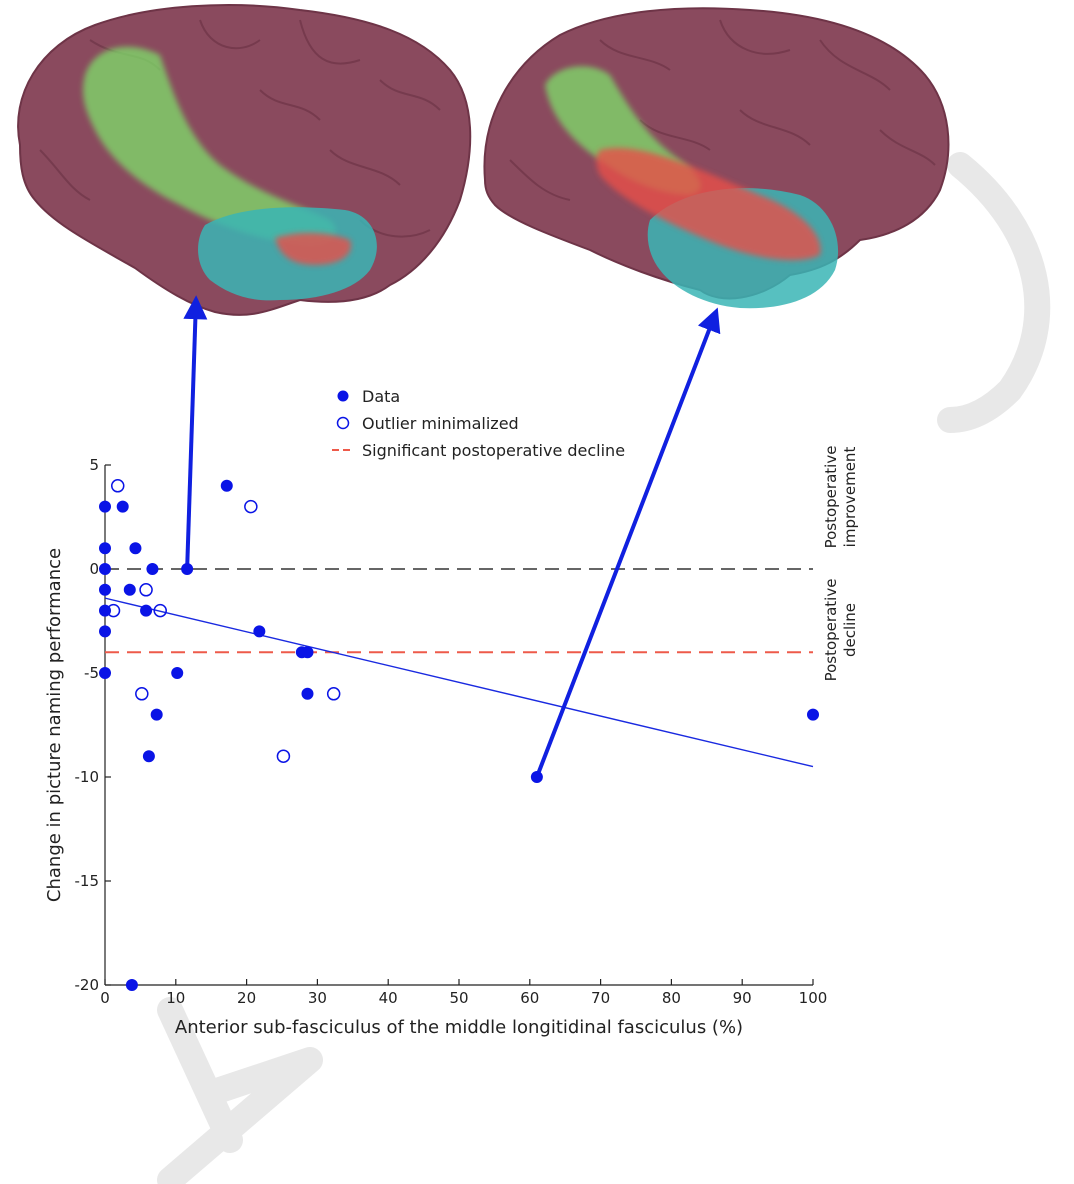  I want to click on x-tick-label: 20, so click(246, 998).